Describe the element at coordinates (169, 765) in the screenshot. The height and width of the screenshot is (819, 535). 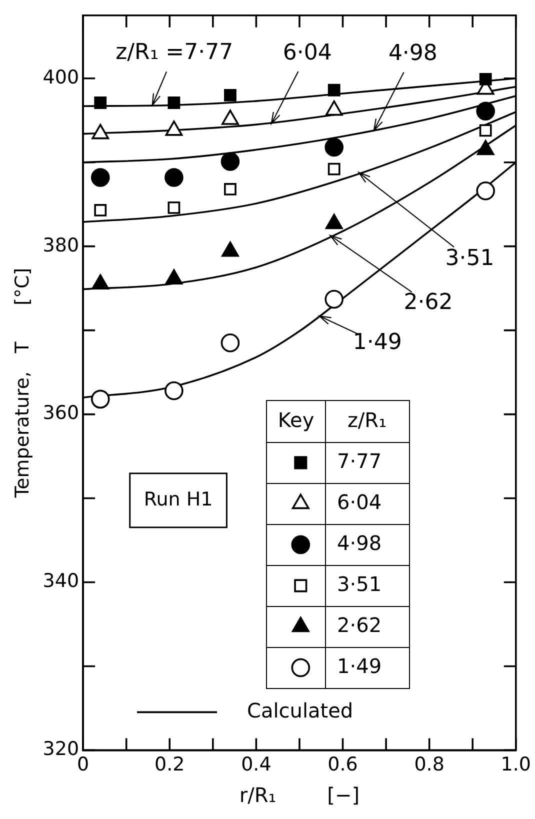
I see `x-tick-label: 0.2` at that location.